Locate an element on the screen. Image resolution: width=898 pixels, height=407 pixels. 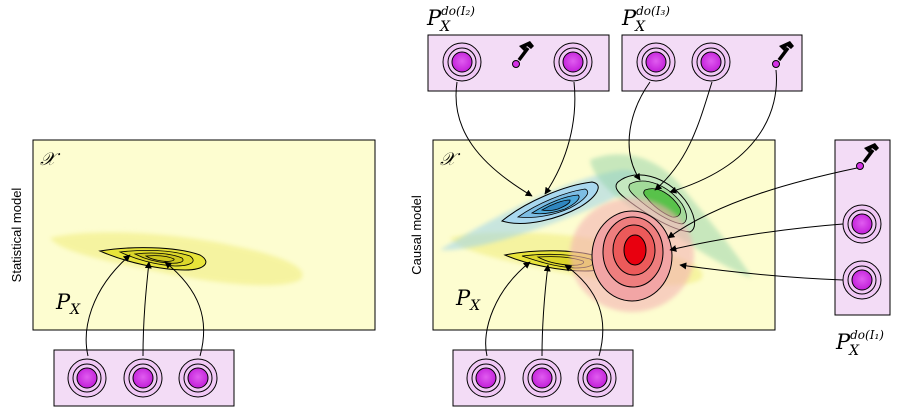
y-axis-label: Causal model is located at coordinates (416, 235).